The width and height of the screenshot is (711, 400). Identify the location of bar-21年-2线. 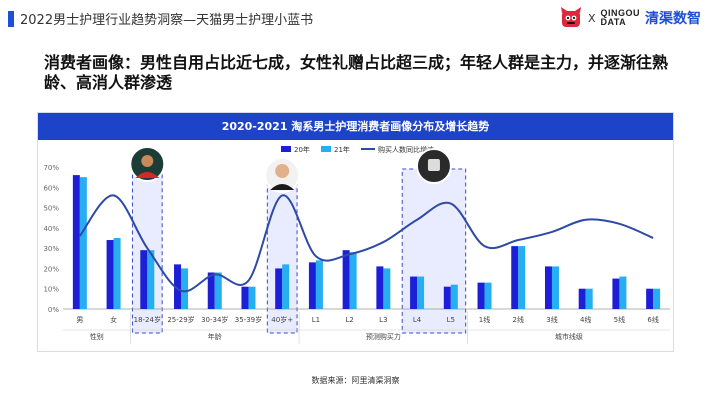
(522, 277).